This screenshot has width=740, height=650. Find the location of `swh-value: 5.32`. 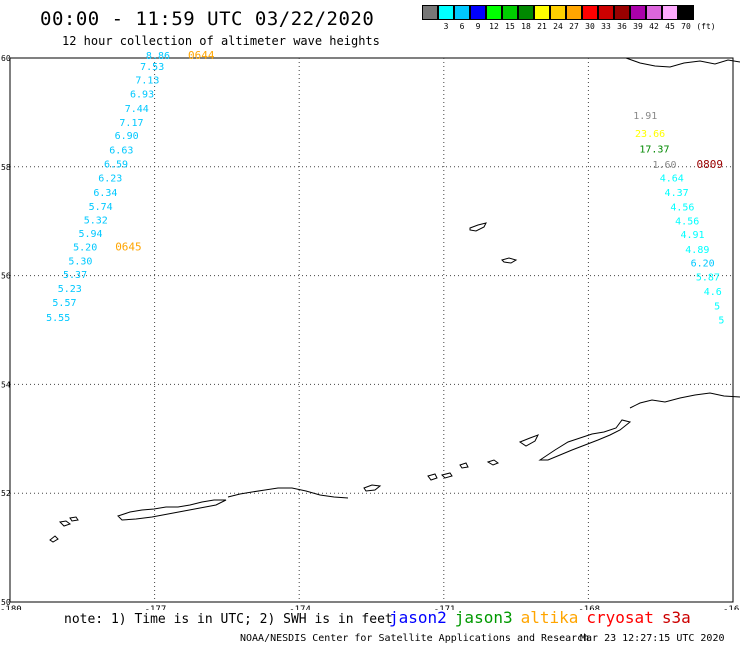

swh-value: 5.32 is located at coordinates (96, 220).